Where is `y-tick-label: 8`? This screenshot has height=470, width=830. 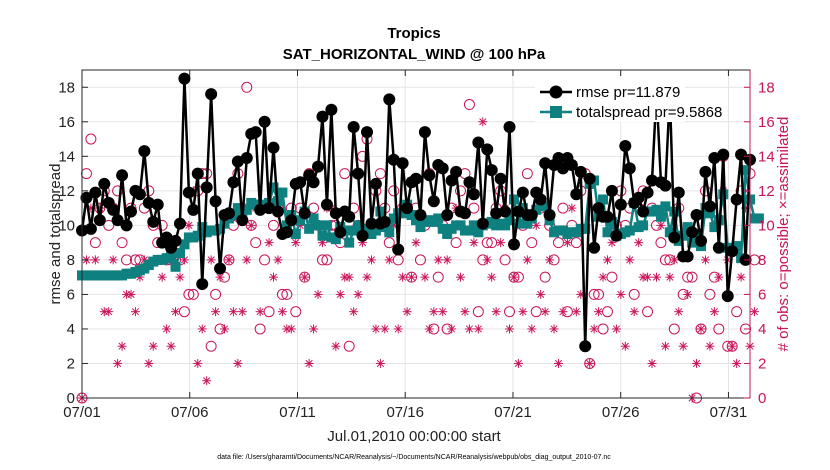 y-tick-label: 8 is located at coordinates (71, 260).